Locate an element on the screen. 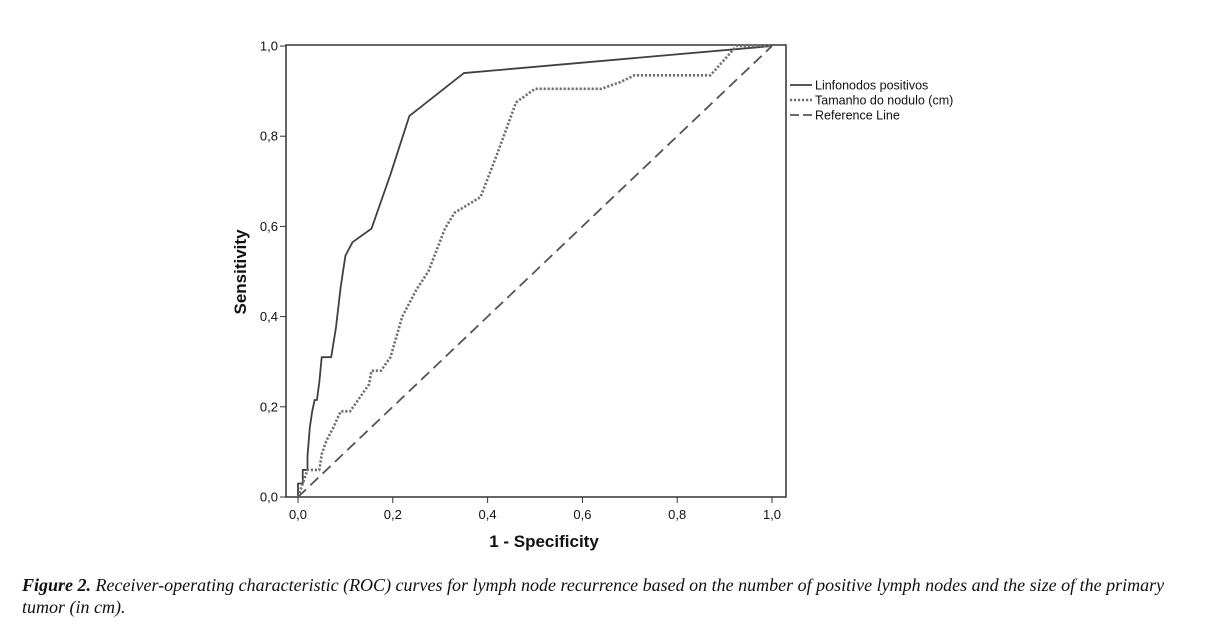 This screenshot has height=624, width=1206. y-tick-label: 0,2 is located at coordinates (269, 406).